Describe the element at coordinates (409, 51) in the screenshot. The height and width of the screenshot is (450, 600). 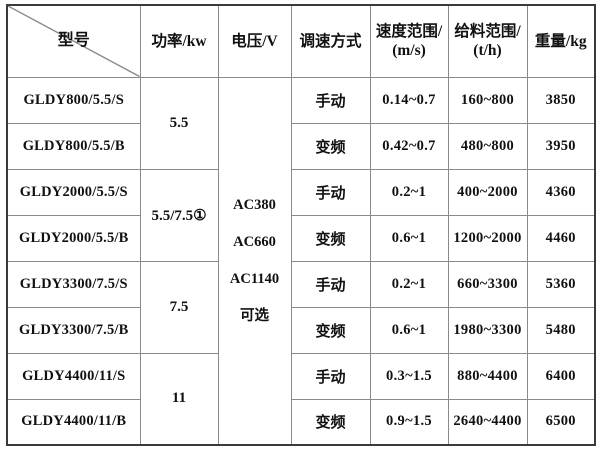
I see `header-label-speed-line2: (m/s)` at that location.